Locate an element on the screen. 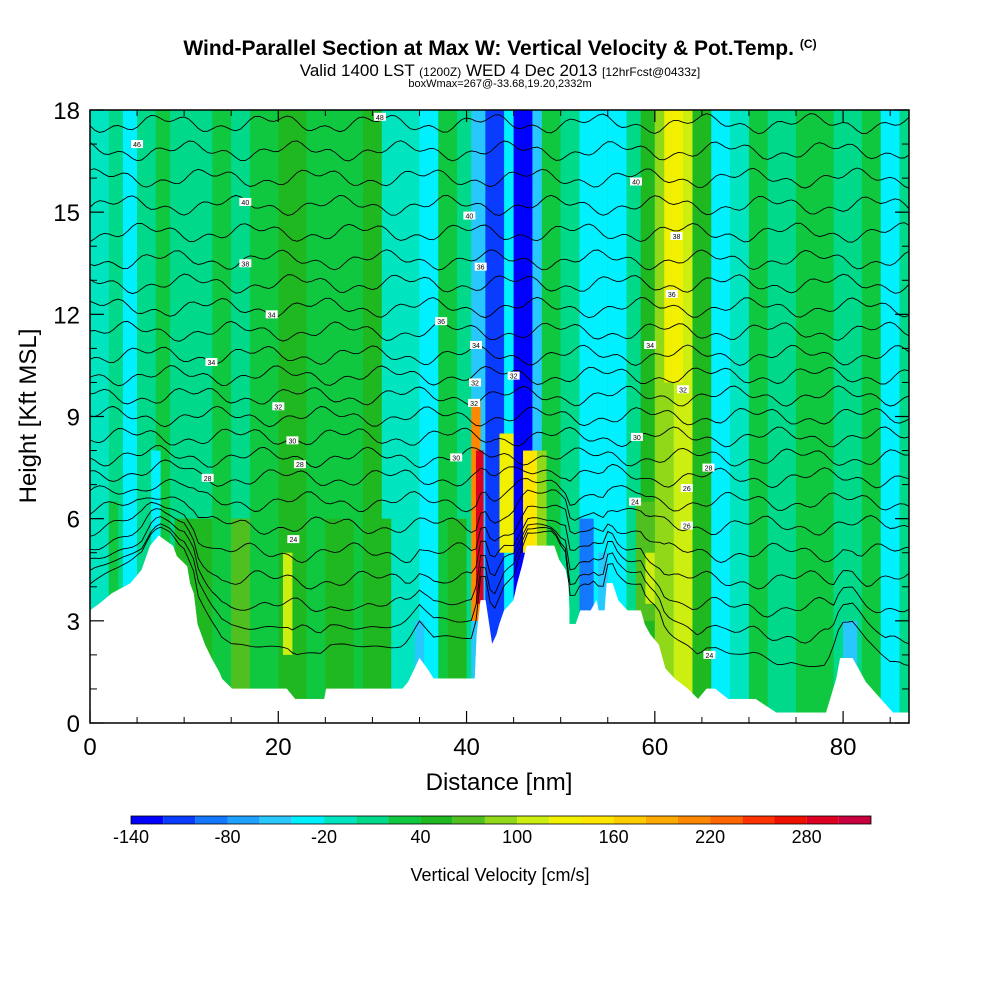 This screenshot has width=1000, height=1000. y-tick-label: 18 is located at coordinates (66, 111).